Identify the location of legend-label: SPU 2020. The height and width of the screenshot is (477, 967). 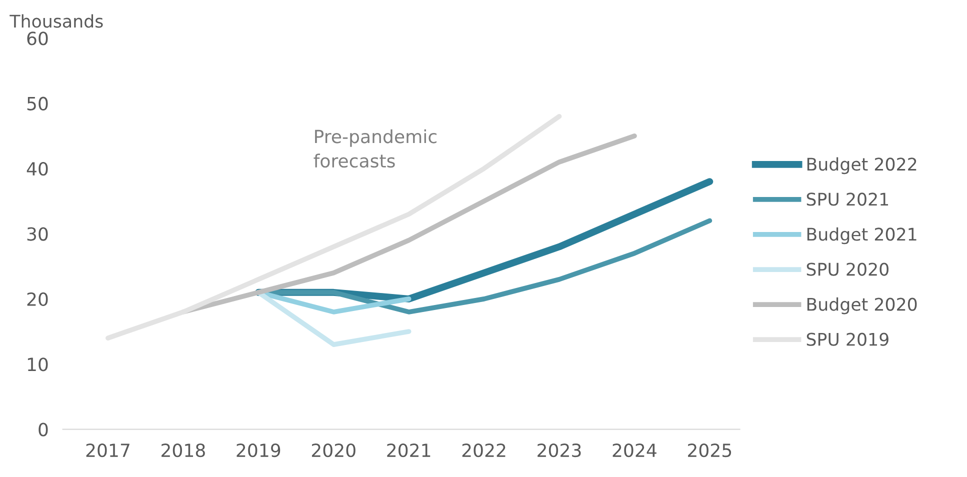
(847, 269).